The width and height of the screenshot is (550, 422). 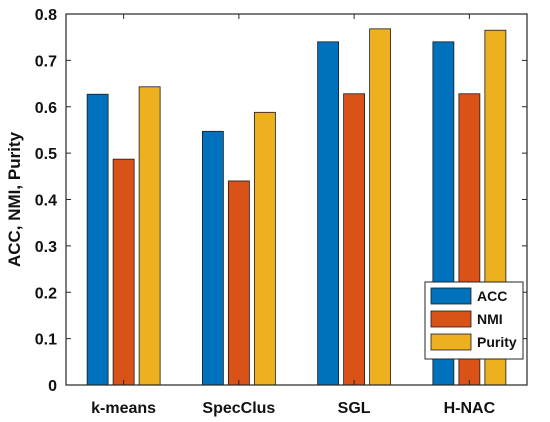 What do you see at coordinates (46, 201) in the screenshot?
I see `y-tick-label: 0.4` at bounding box center [46, 201].